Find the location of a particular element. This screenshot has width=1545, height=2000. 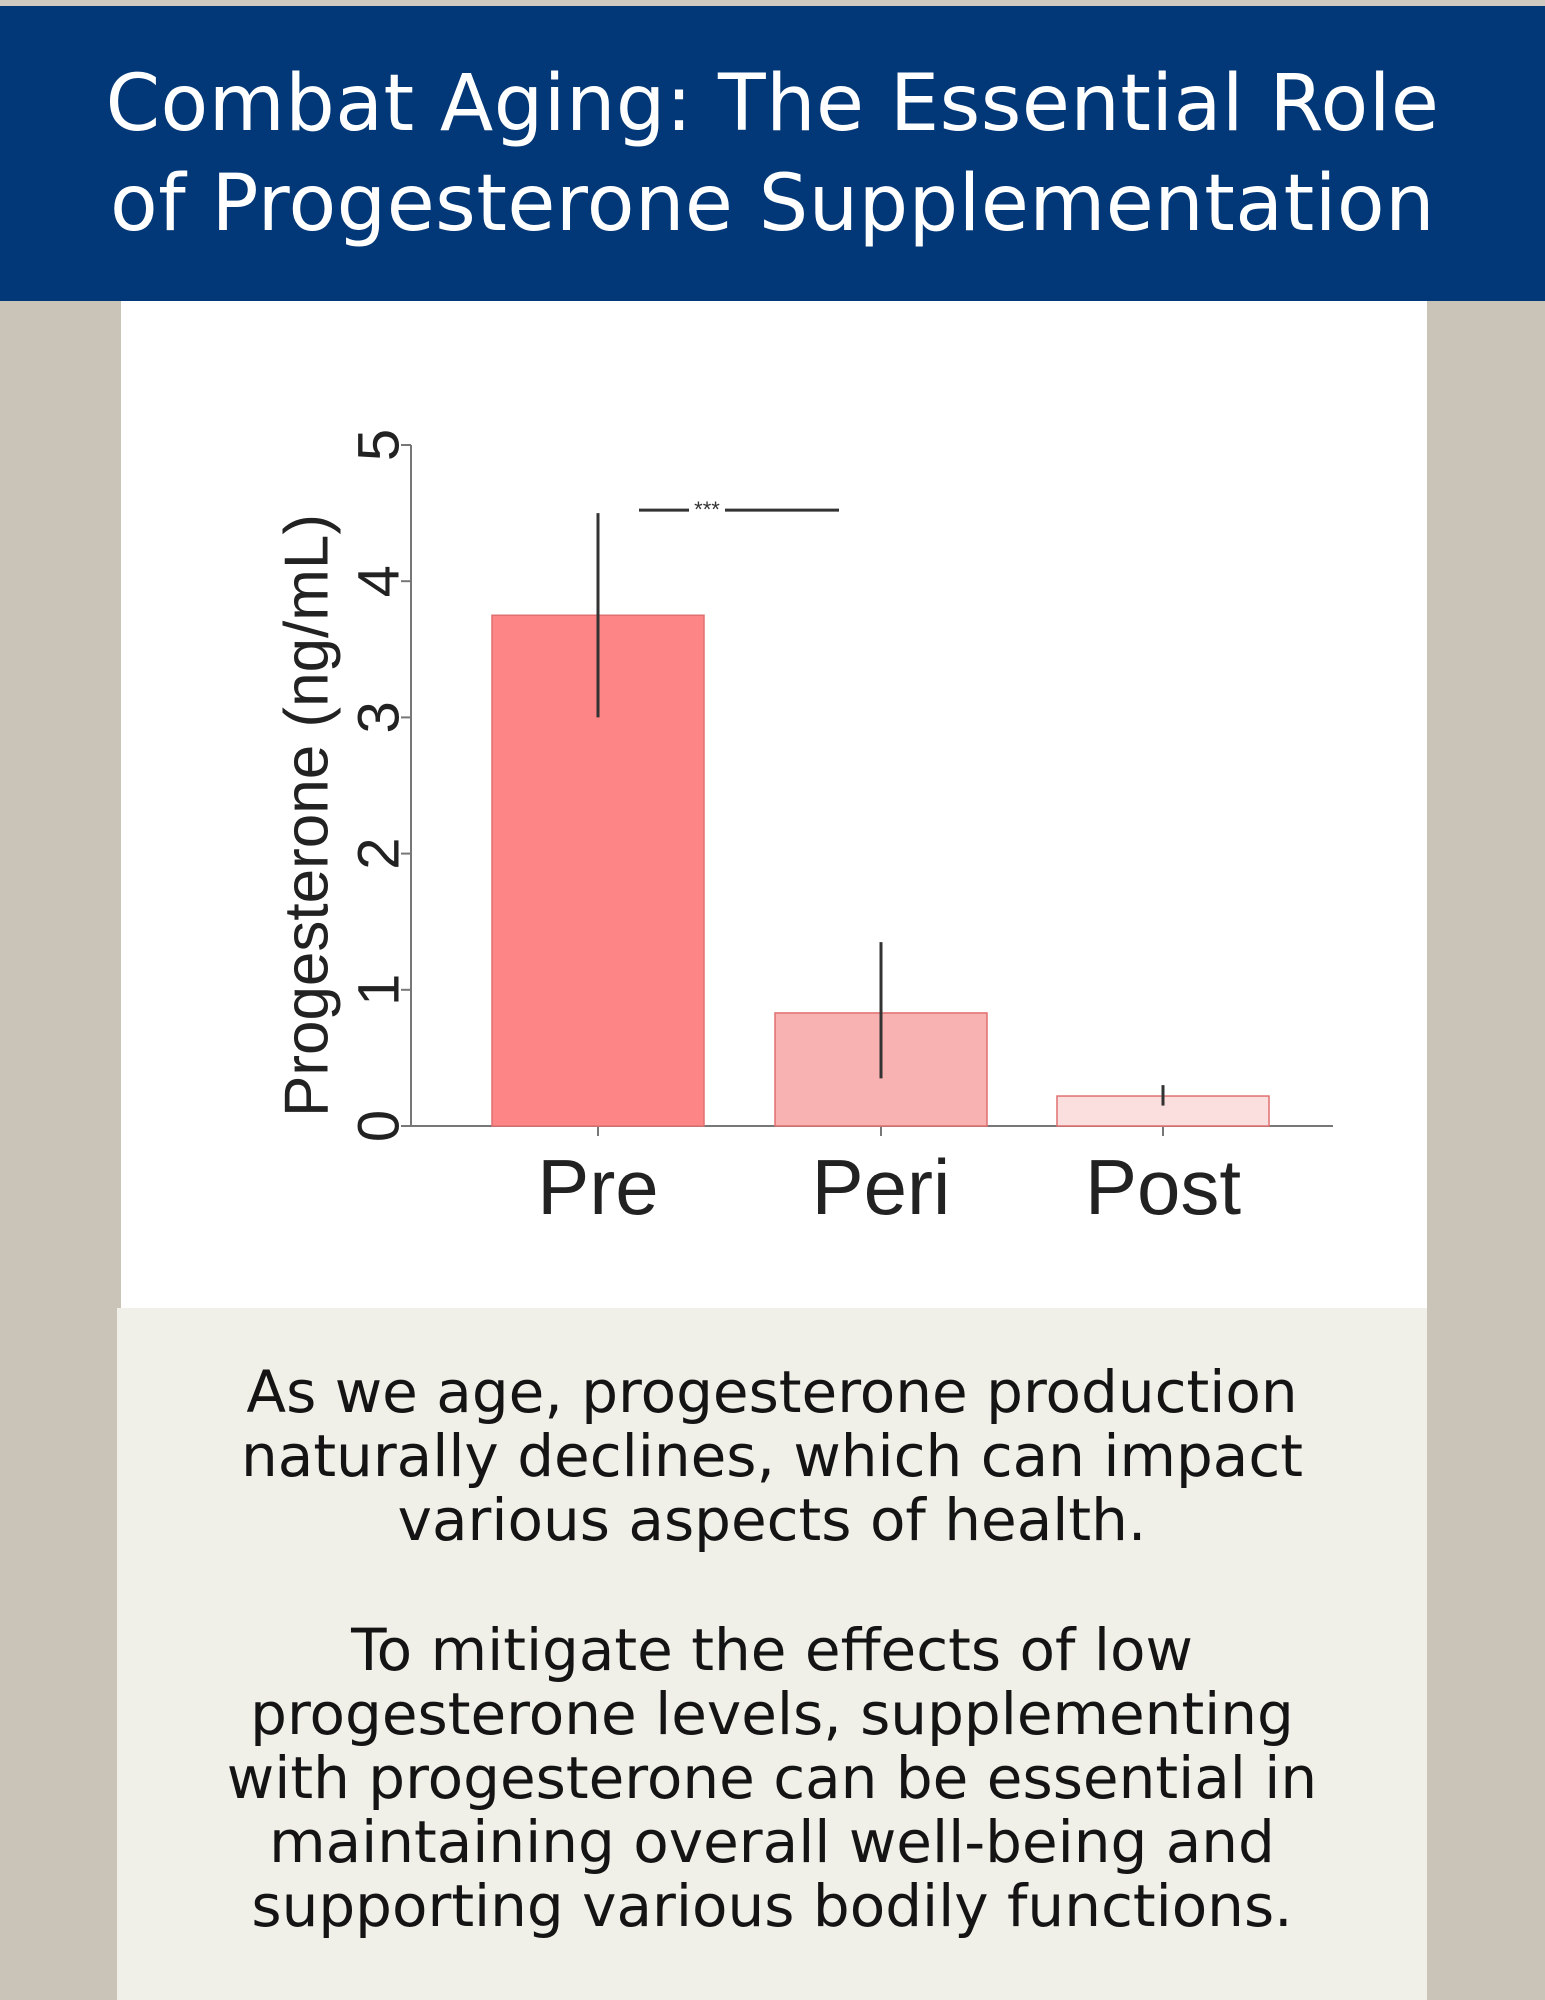

paragraph-line: To mitigate the effects of low is located at coordinates (772, 1650).